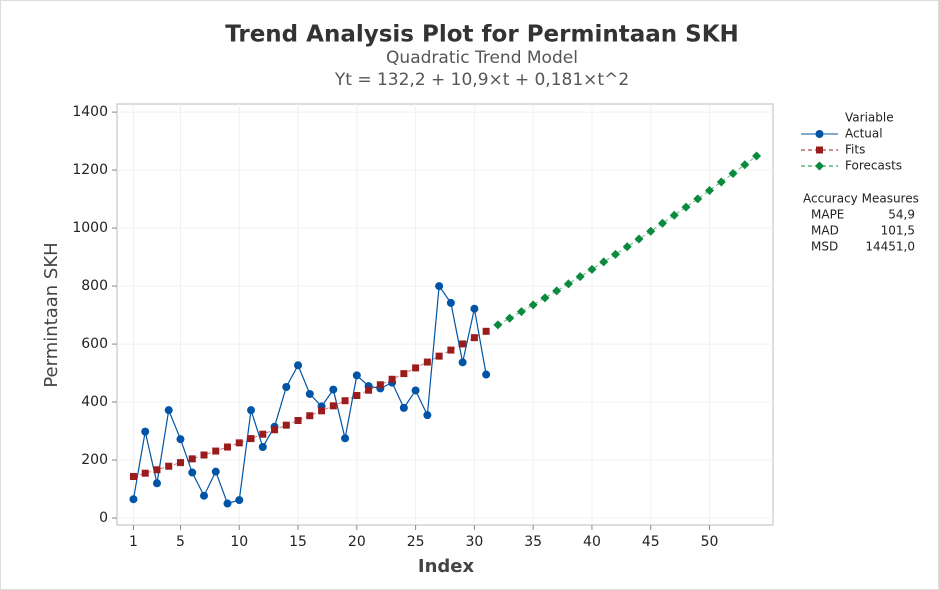 The width and height of the screenshot is (939, 590). What do you see at coordinates (90, 112) in the screenshot?
I see `y-tick-label: 1400` at bounding box center [90, 112].